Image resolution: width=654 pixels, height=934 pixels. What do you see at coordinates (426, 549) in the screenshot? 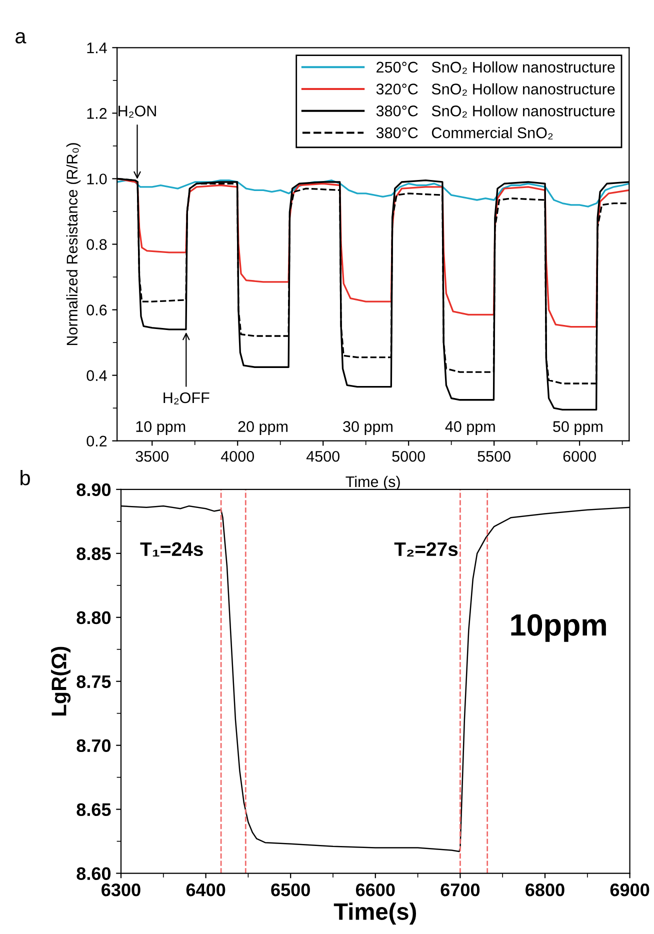
I see `annotation: T₂=27s` at bounding box center [426, 549].